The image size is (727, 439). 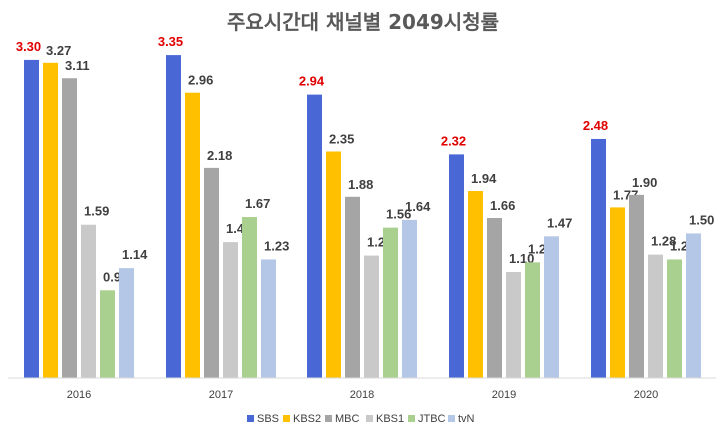 I want to click on x-tick-label-2016: 2016, so click(x=79, y=395).